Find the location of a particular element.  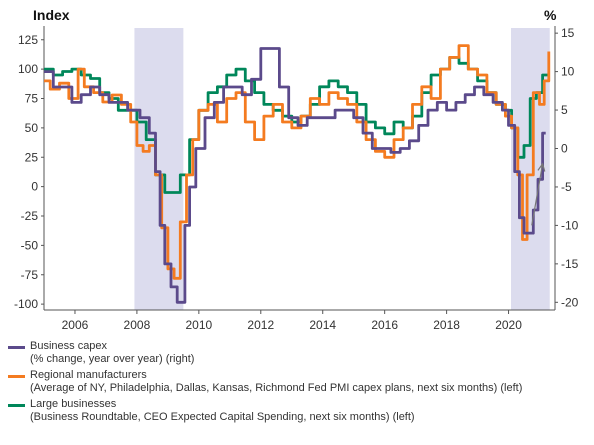

left-tick-label: 125 is located at coordinates (28, 40).